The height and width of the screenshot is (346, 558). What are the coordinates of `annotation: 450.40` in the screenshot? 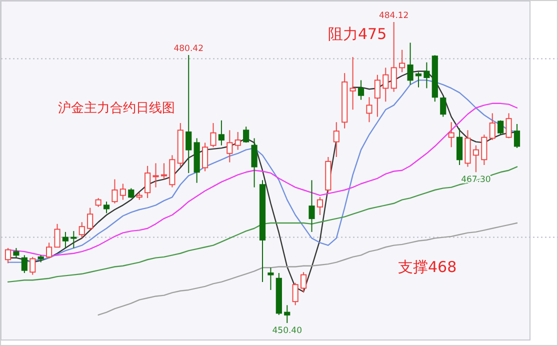 It's located at (287, 331).